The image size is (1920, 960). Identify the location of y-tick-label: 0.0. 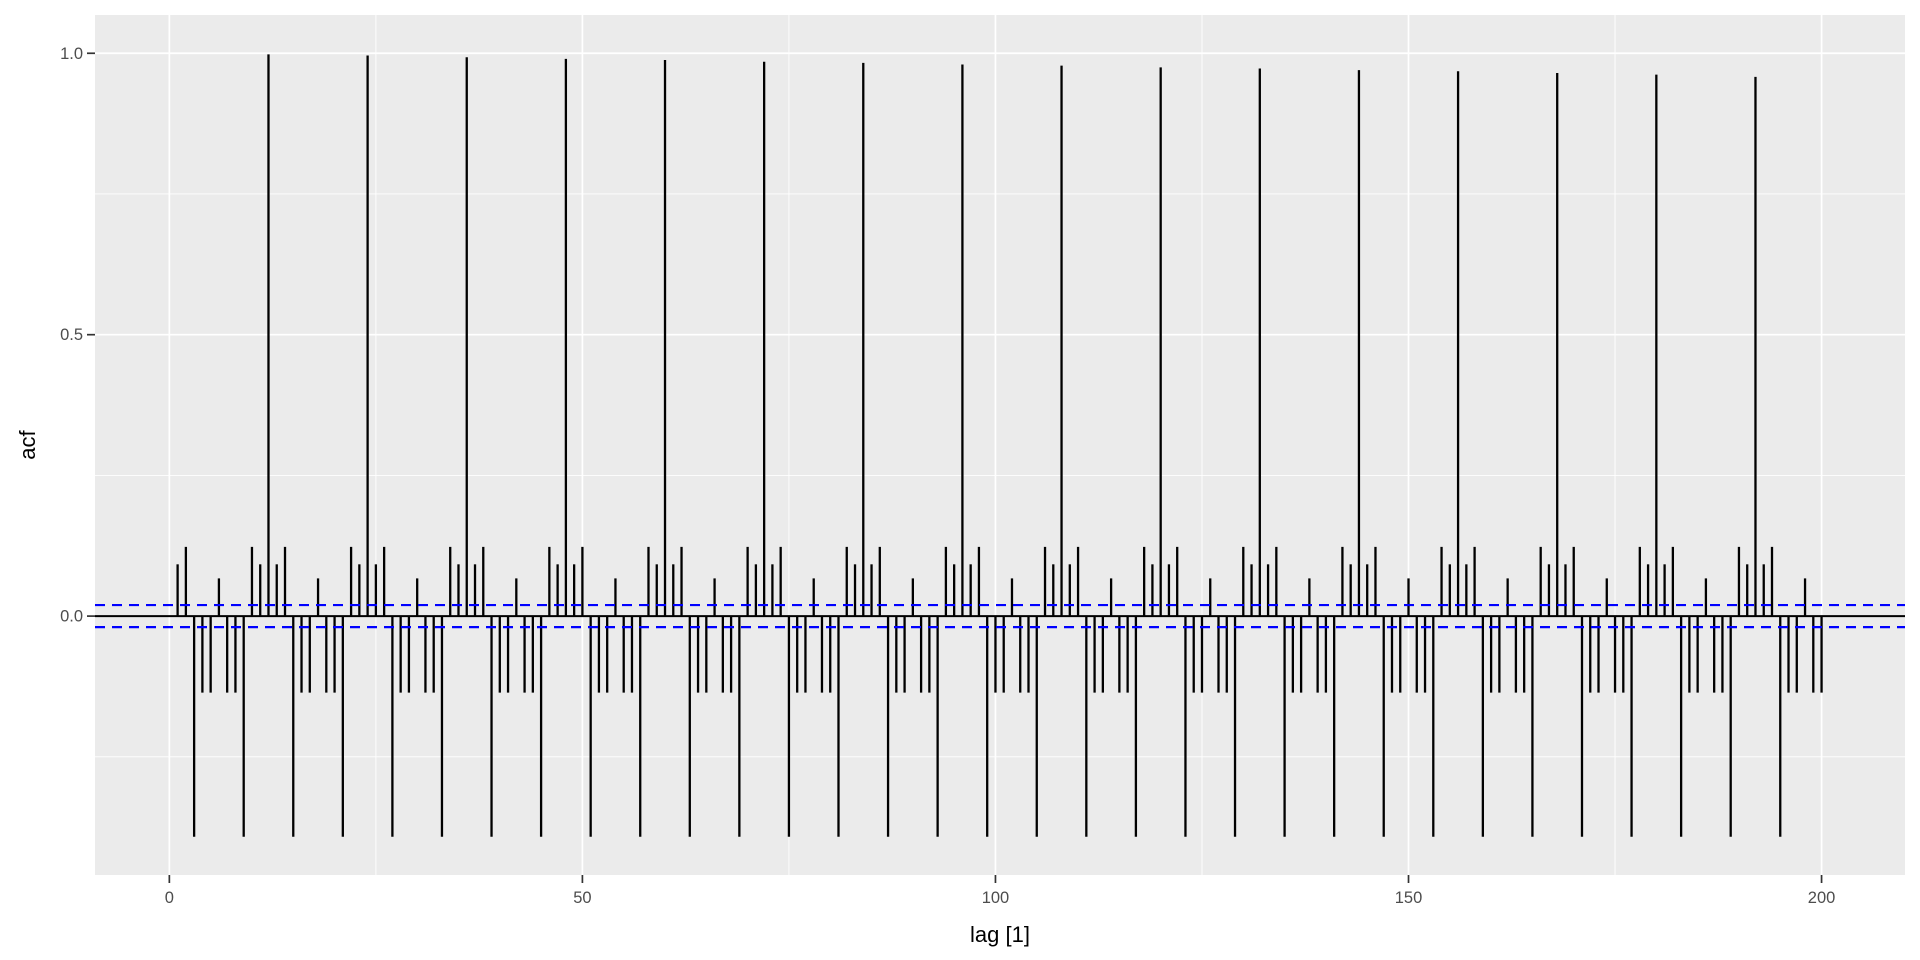
(71, 617).